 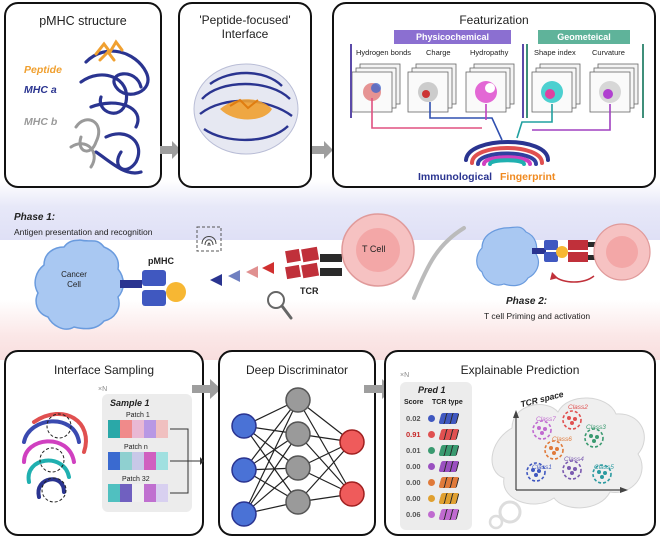 What do you see at coordinates (438, 52) in the screenshot?
I see `feature-label-charge: Charge` at bounding box center [438, 52].